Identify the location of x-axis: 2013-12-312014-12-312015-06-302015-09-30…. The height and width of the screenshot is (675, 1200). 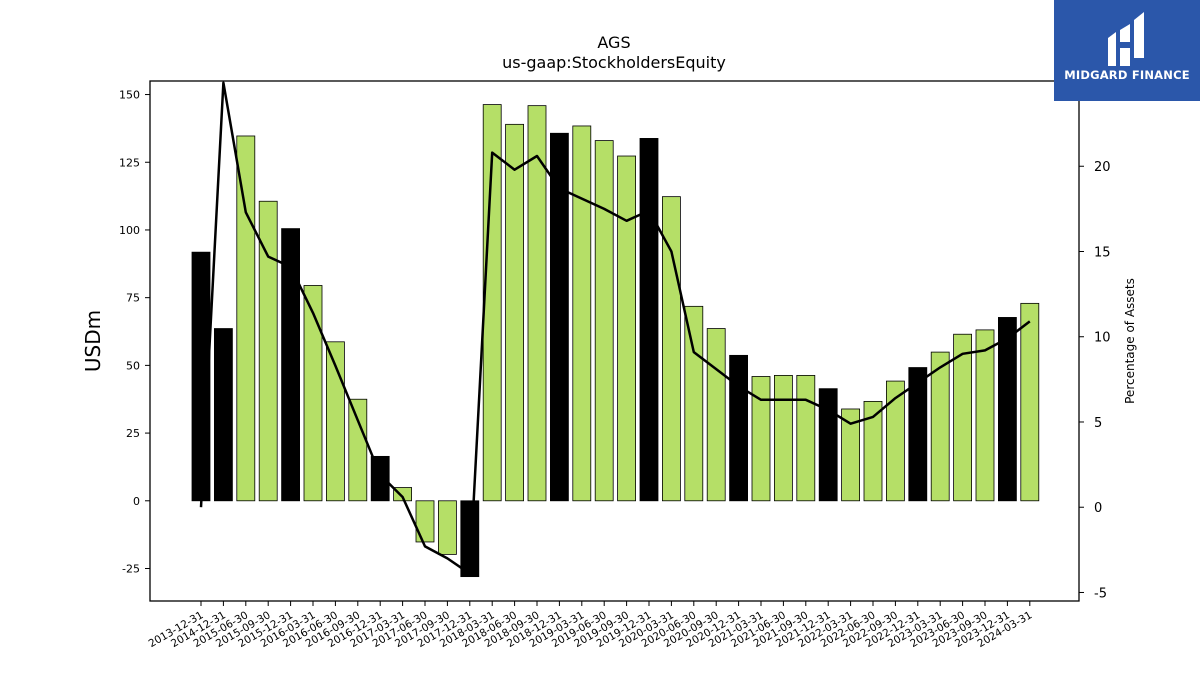
(590, 625).